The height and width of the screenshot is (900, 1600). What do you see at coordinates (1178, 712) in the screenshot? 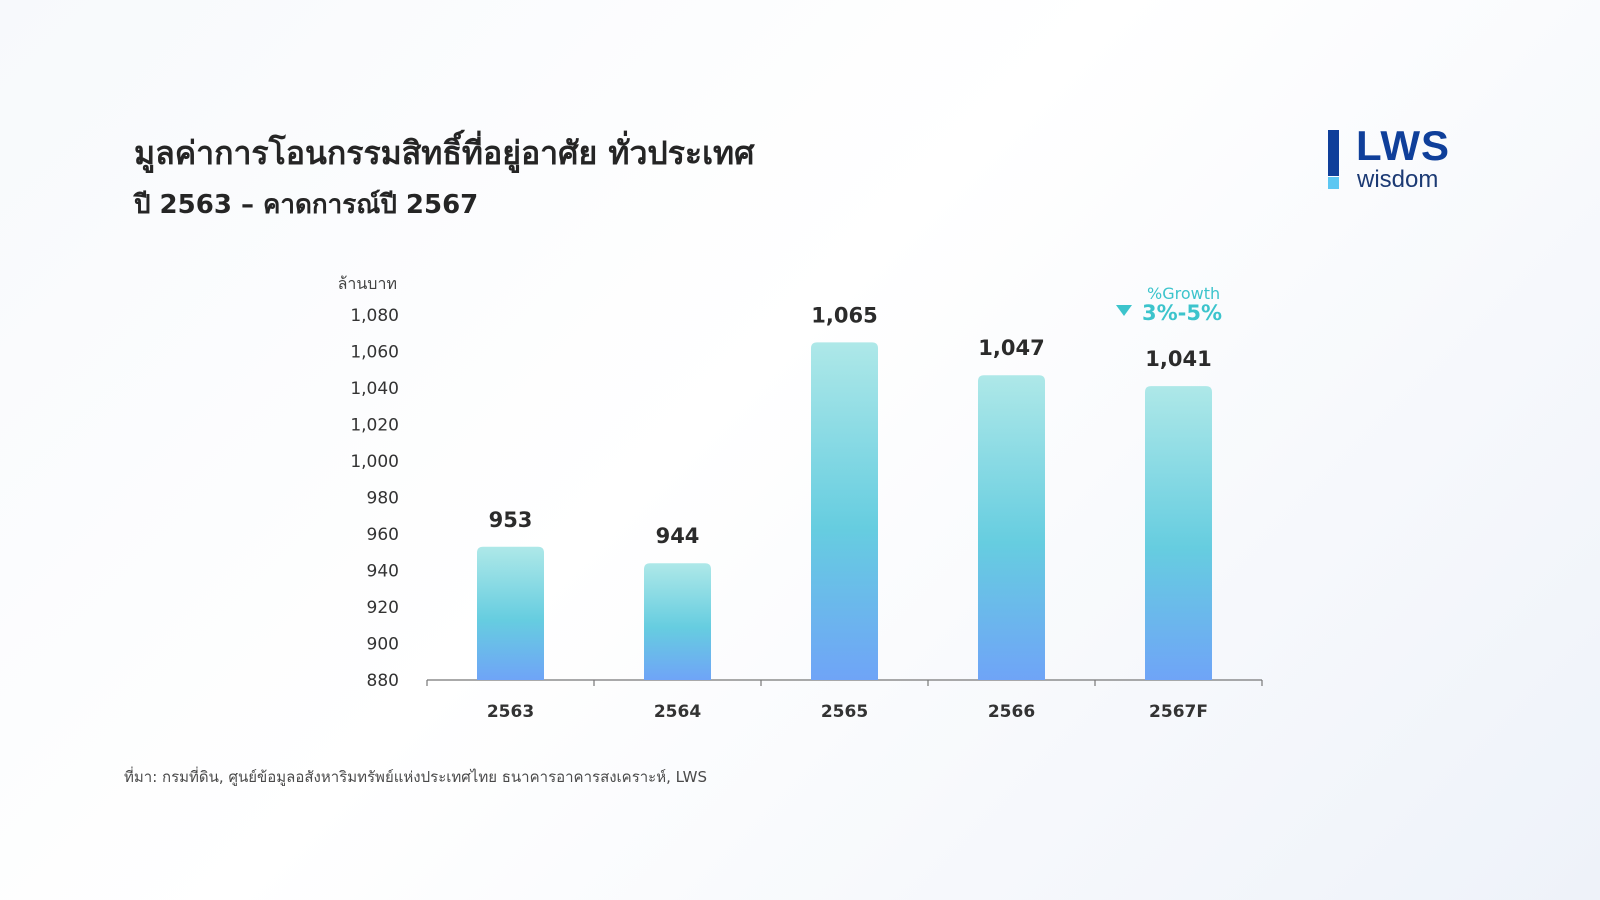
I see `x-tick-label: 2567F` at bounding box center [1178, 712].